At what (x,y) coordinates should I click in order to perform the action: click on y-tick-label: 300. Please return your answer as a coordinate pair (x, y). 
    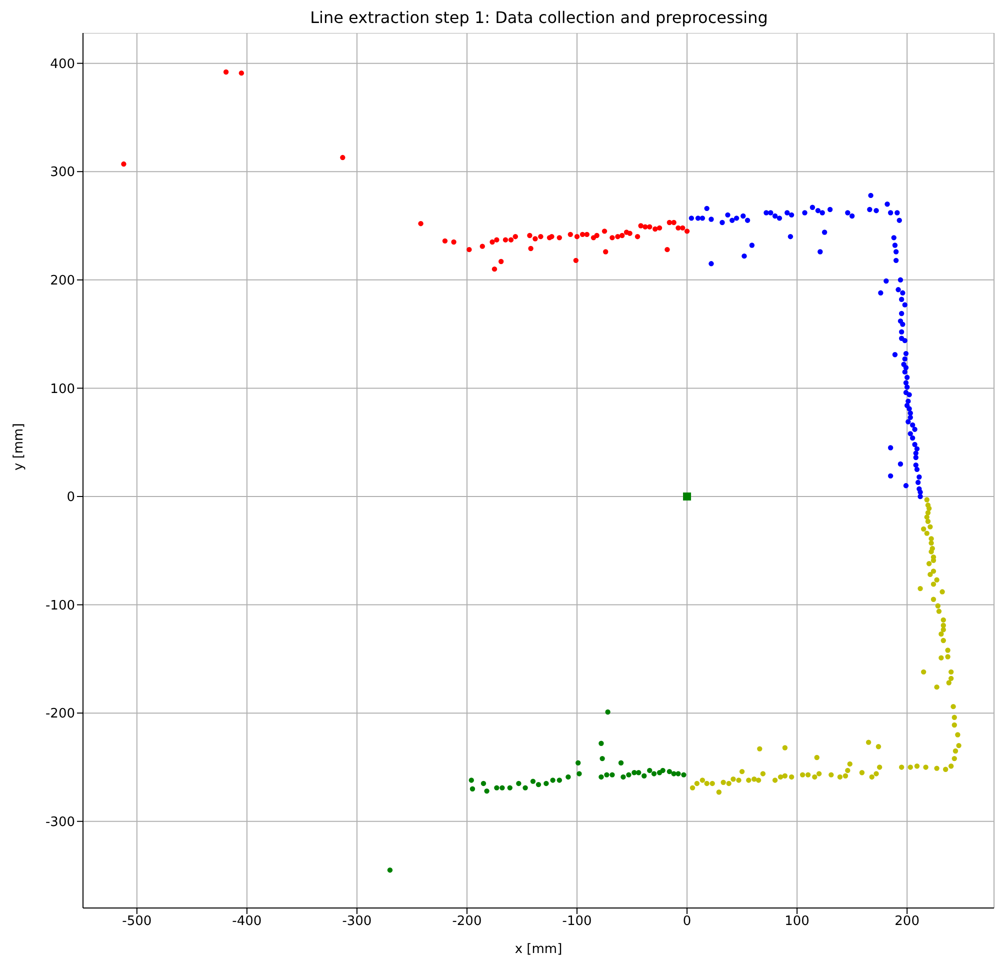
    Looking at the image, I should click on (62, 172).